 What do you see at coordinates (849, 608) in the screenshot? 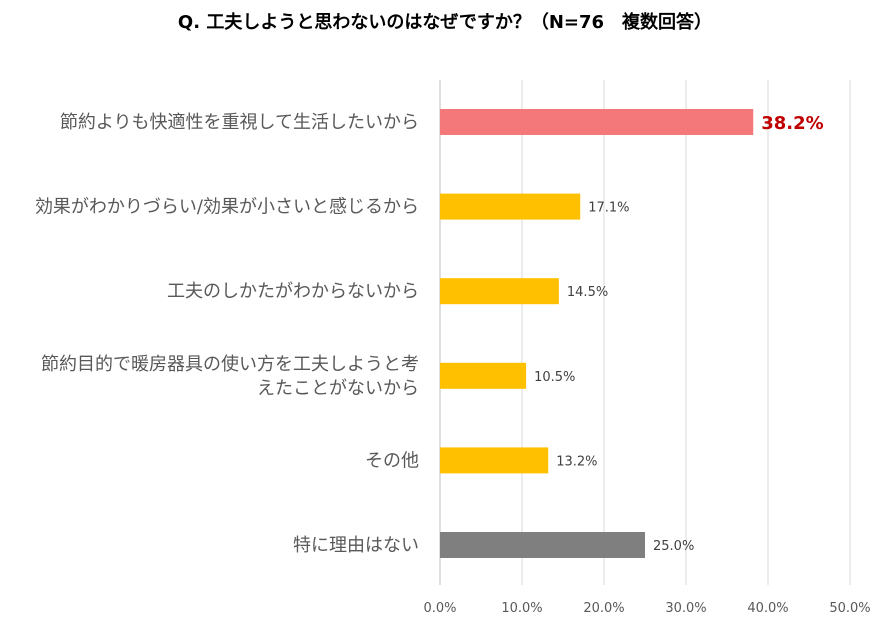
I see `x-tick-label: 50.0%` at bounding box center [849, 608].